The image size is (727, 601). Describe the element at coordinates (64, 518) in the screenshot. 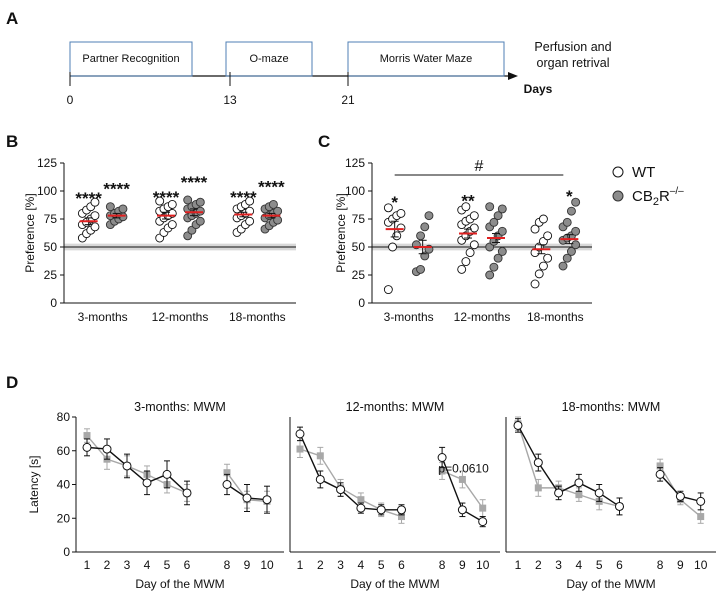

I see `y-tick-label: 20` at that location.